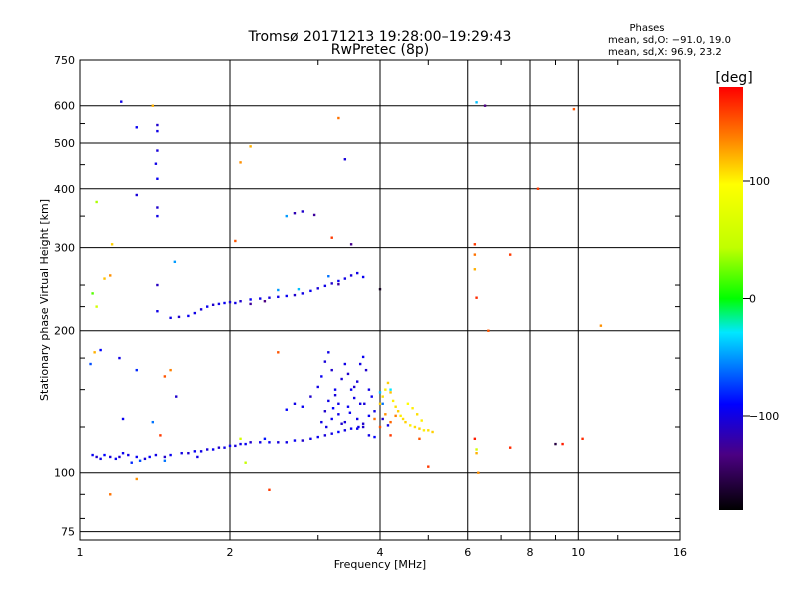 Image resolution: width=800 pixels, height=600 pixels. Describe the element at coordinates (759, 181) in the screenshot. I see `colorbar-tick-label: 100` at that location.